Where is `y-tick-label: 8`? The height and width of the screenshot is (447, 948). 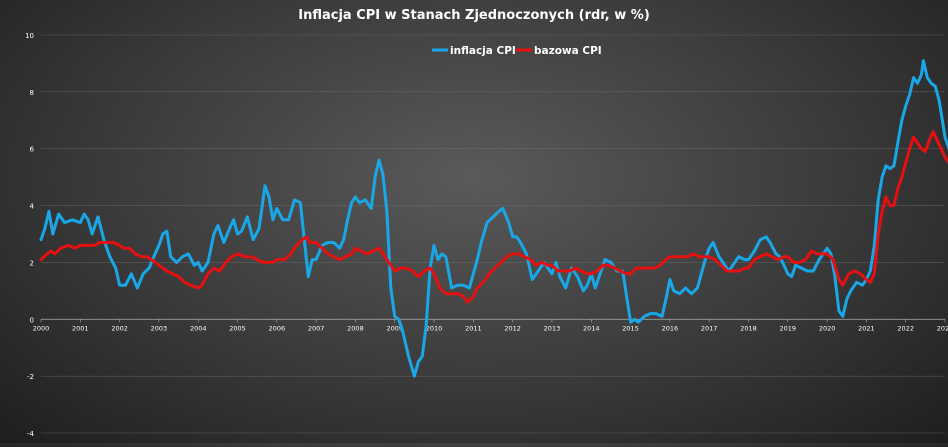 y-tick-label: 8 is located at coordinates (32, 93).